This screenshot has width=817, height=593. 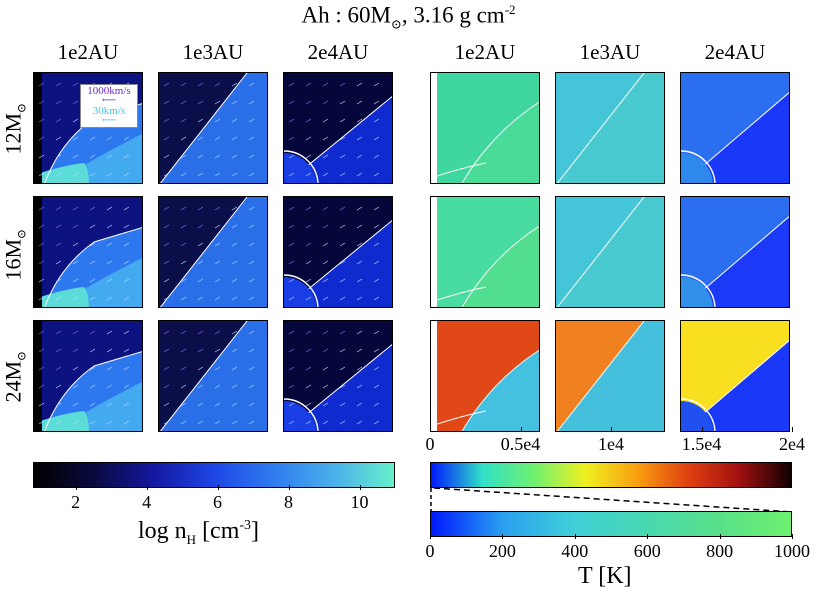 What do you see at coordinates (792, 444) in the screenshot?
I see `temperature-colorbar-full-tick-label: 2e4` at bounding box center [792, 444].